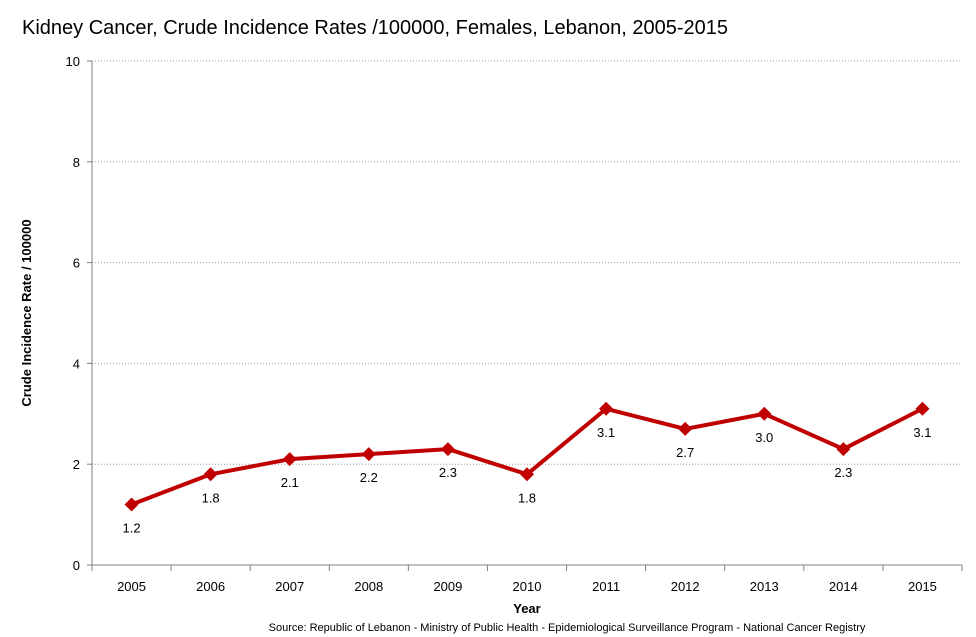 The image size is (976, 637). What do you see at coordinates (369, 477) in the screenshot?
I see `data-label: 2.2` at bounding box center [369, 477].